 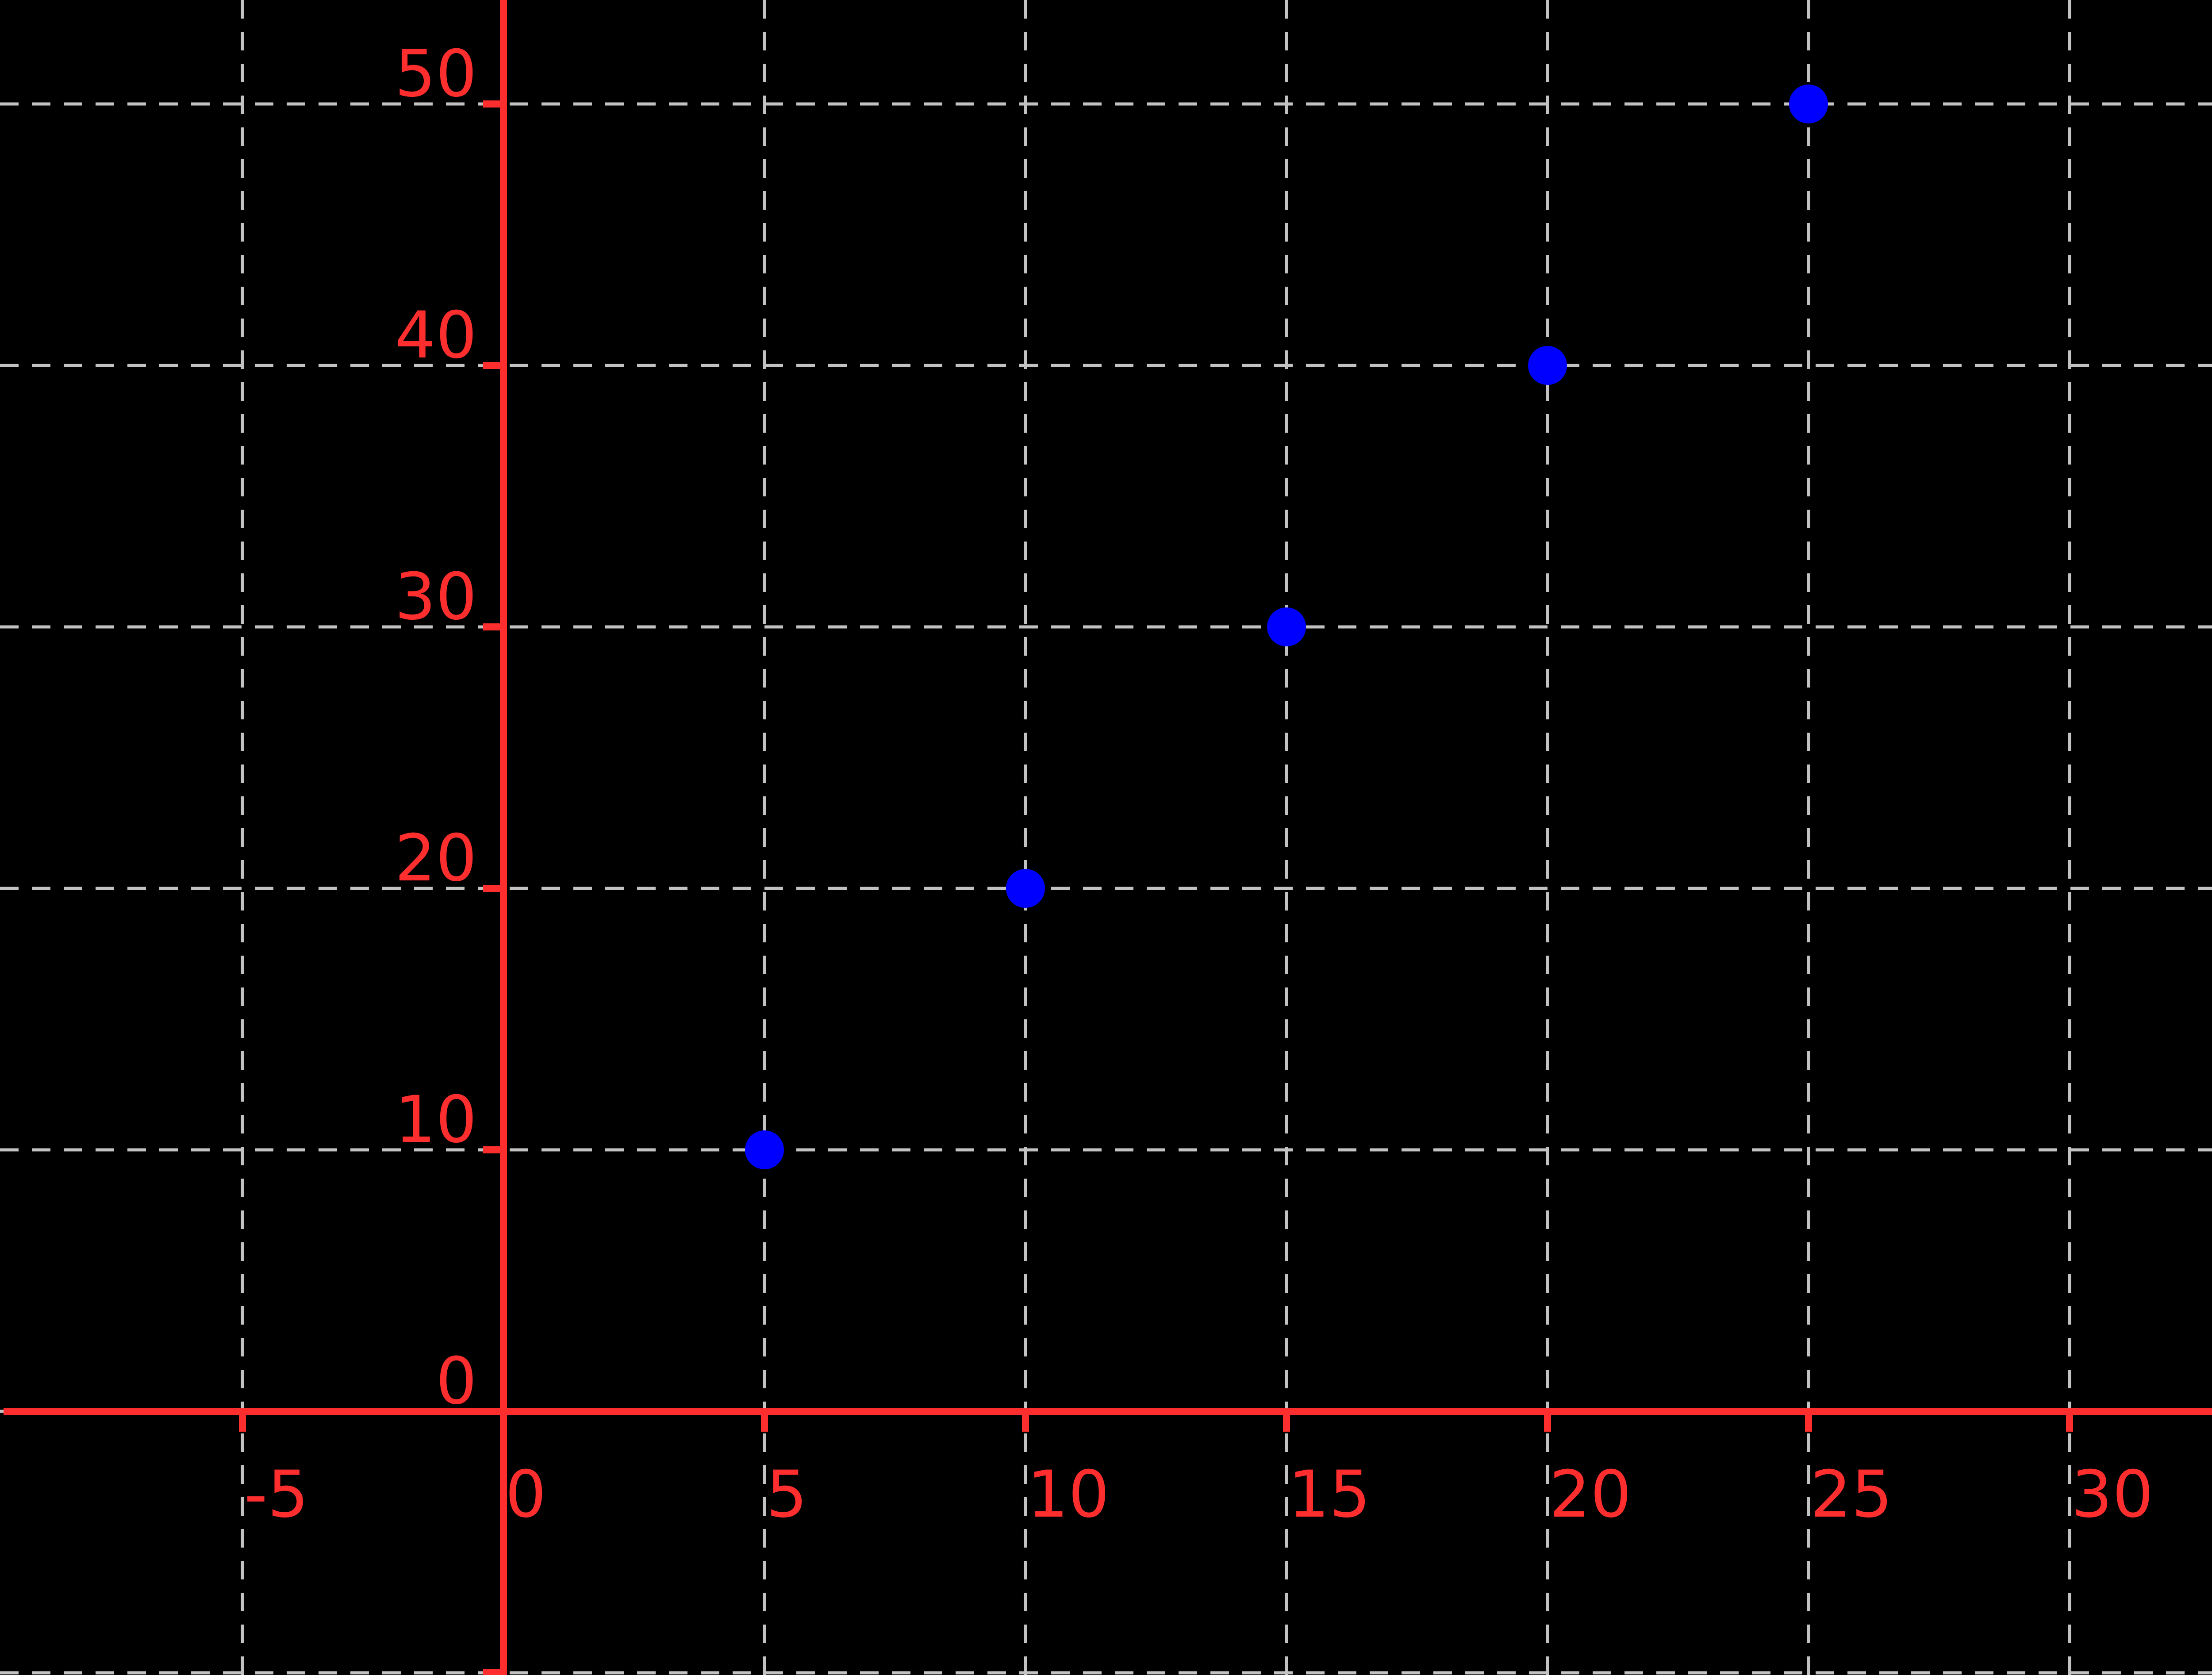 I want to click on y-tick-label-40: 40, so click(x=436, y=336).